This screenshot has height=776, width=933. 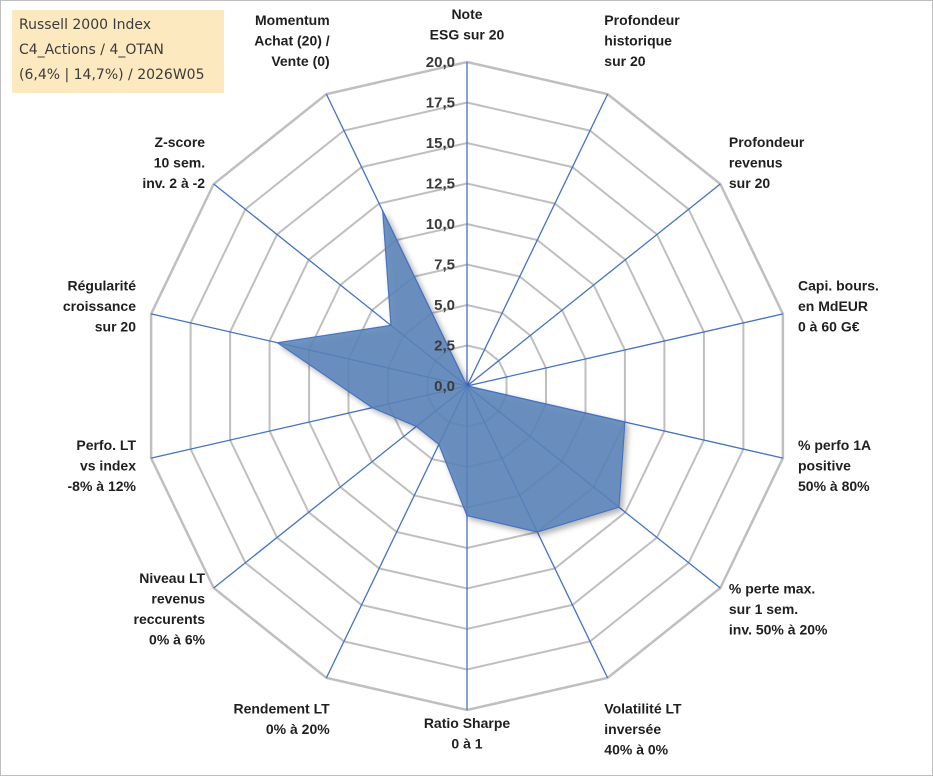 I want to click on axis-label-12: Z-score 10 sem. inv. 2 à -2, so click(x=173, y=162).